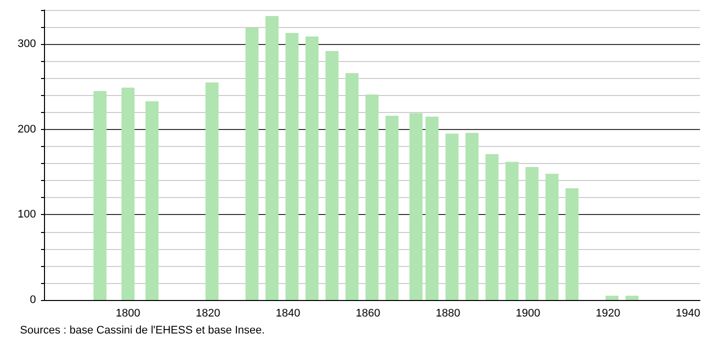 The image size is (710, 340). What do you see at coordinates (688, 314) in the screenshot?
I see `x-tick-label: 1940` at bounding box center [688, 314].